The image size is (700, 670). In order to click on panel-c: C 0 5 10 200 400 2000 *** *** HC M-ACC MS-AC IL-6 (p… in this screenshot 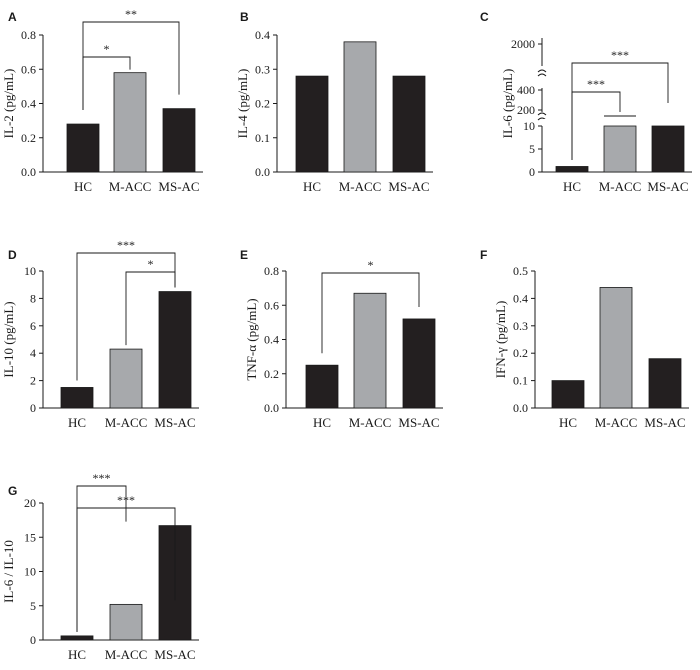, I will do `click(586, 102)`.